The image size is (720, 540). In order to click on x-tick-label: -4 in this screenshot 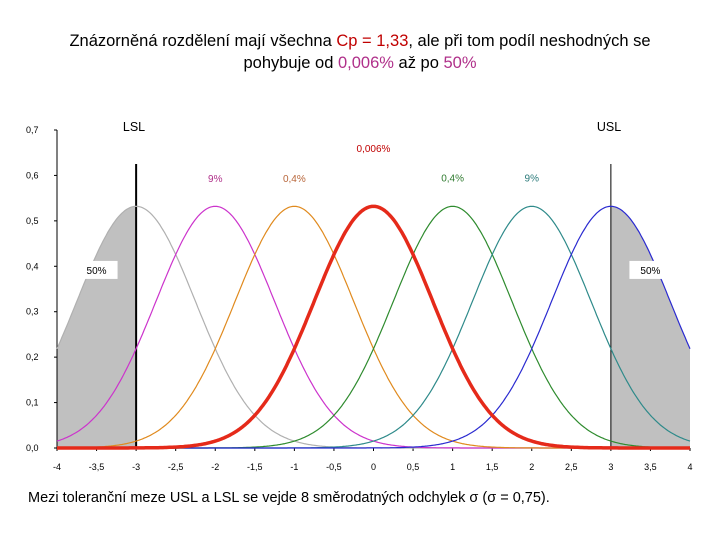, I will do `click(57, 467)`.